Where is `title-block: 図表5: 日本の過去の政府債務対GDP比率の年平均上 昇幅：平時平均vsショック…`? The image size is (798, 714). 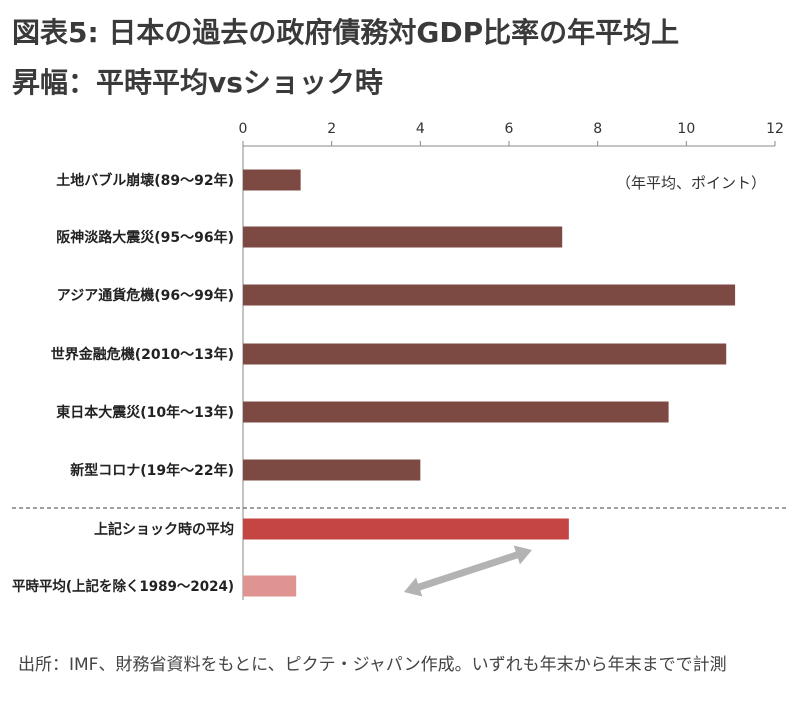 title-block: 図表5: 日本の過去の政府債務対GDP比率の年平均上 昇幅：平時平均vsショック… is located at coordinates (400, 58).